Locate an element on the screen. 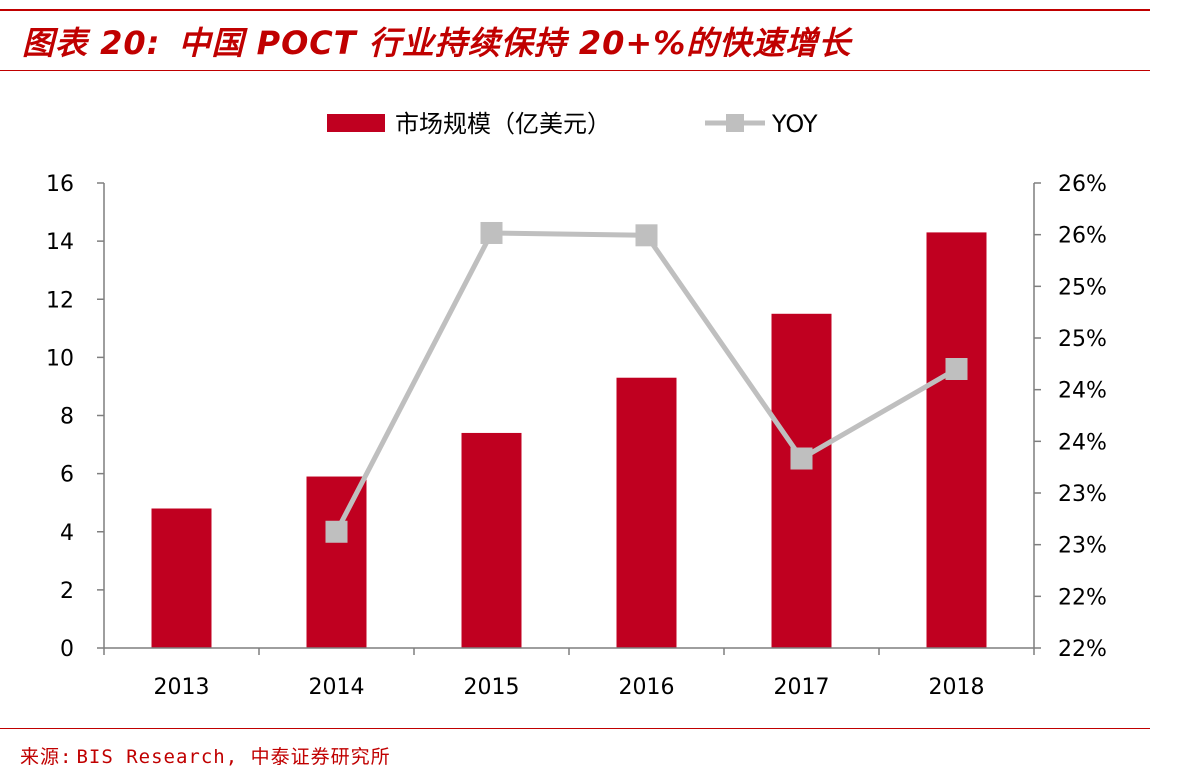  bar-2017 is located at coordinates (801, 480).